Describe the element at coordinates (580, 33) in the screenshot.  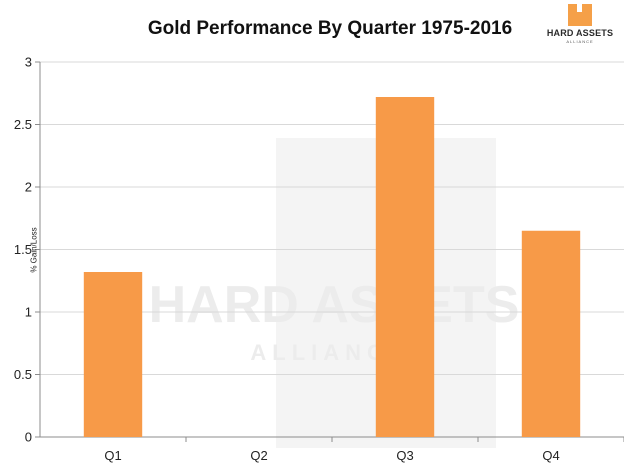
I see `logo-text: HARD ASSETS` at that location.